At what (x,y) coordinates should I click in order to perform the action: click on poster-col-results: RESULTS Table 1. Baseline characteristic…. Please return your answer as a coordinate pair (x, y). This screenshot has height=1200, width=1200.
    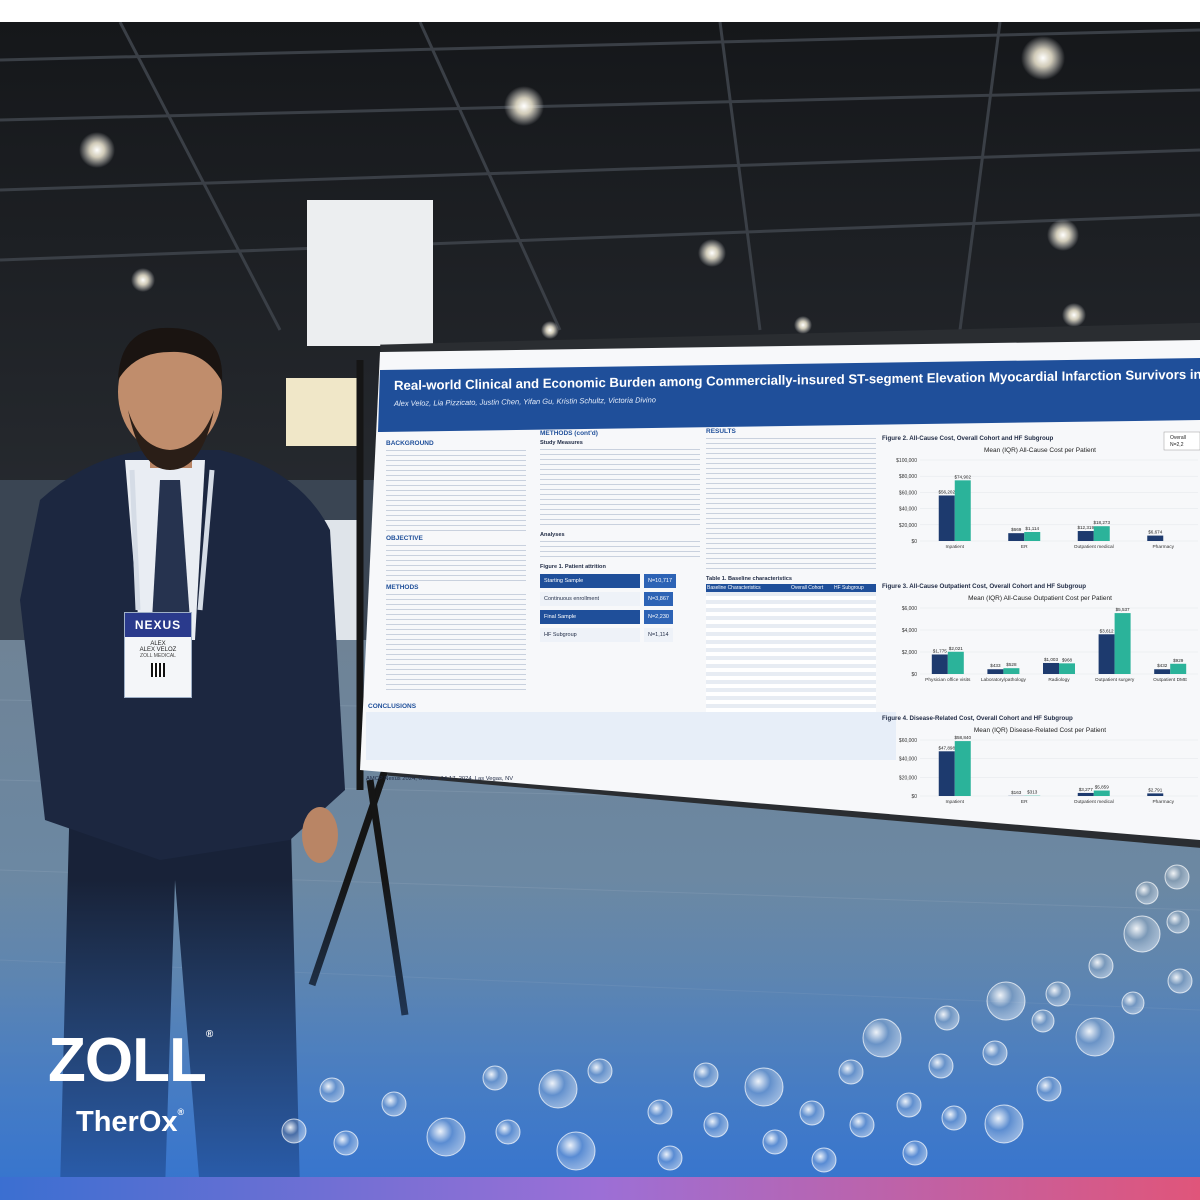
    Looking at the image, I should click on (791, 593).